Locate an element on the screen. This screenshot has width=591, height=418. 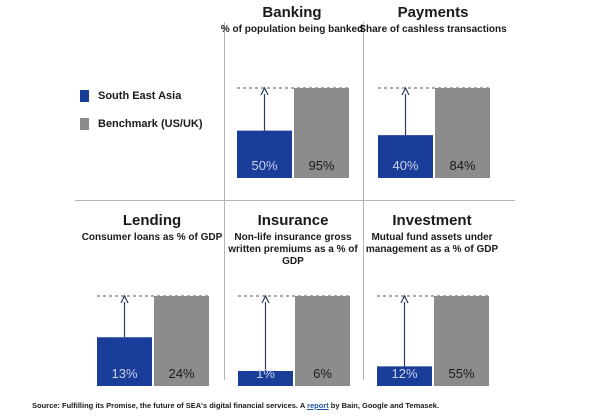
panel-chart: 50% 95% is located at coordinates (293, 132).